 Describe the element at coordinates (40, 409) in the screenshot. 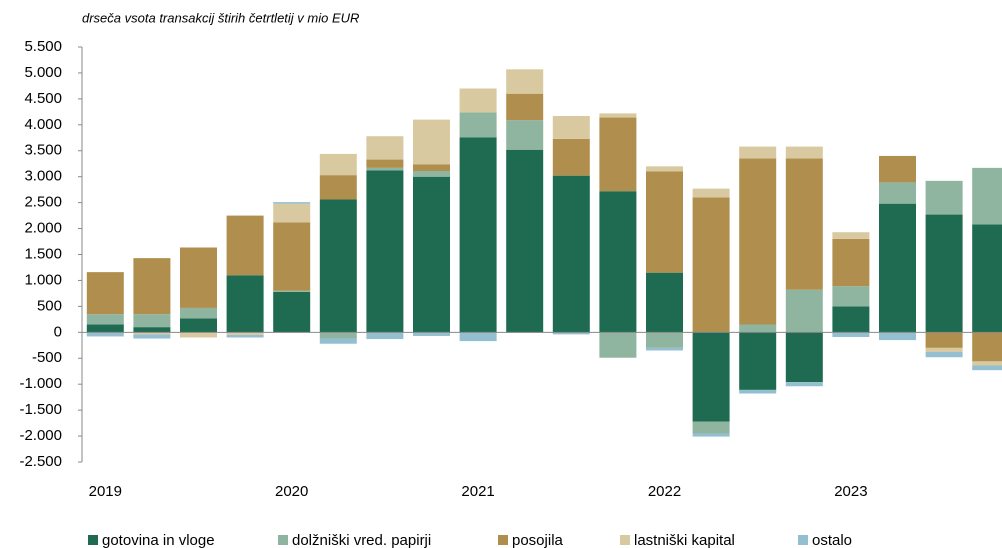

I see `y-tick-label: -1.500` at that location.